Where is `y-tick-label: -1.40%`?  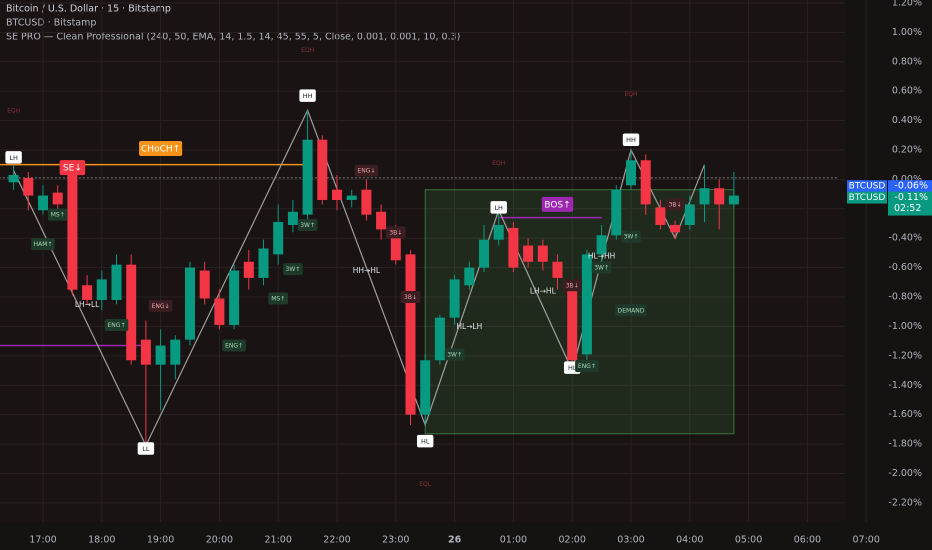
y-tick-label: -1.40% is located at coordinates (905, 385).